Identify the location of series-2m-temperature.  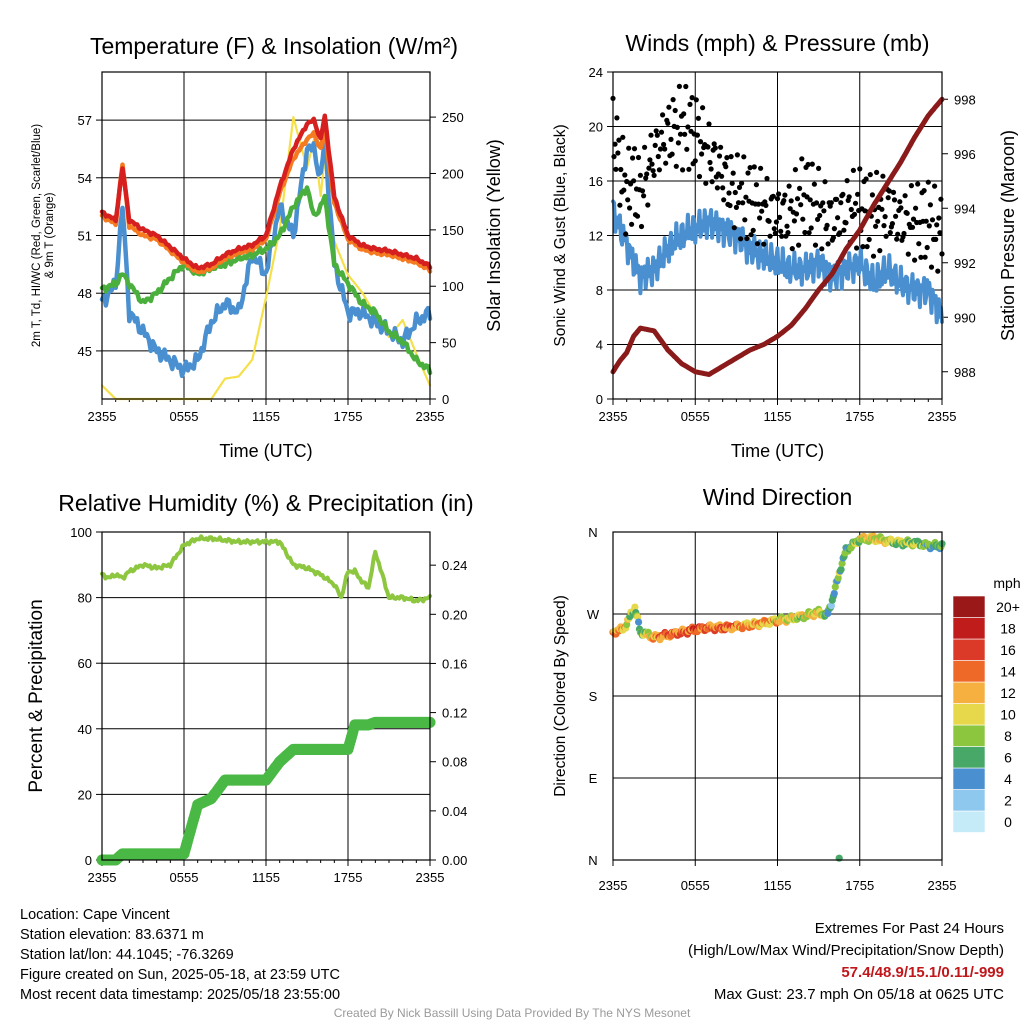
(266, 192).